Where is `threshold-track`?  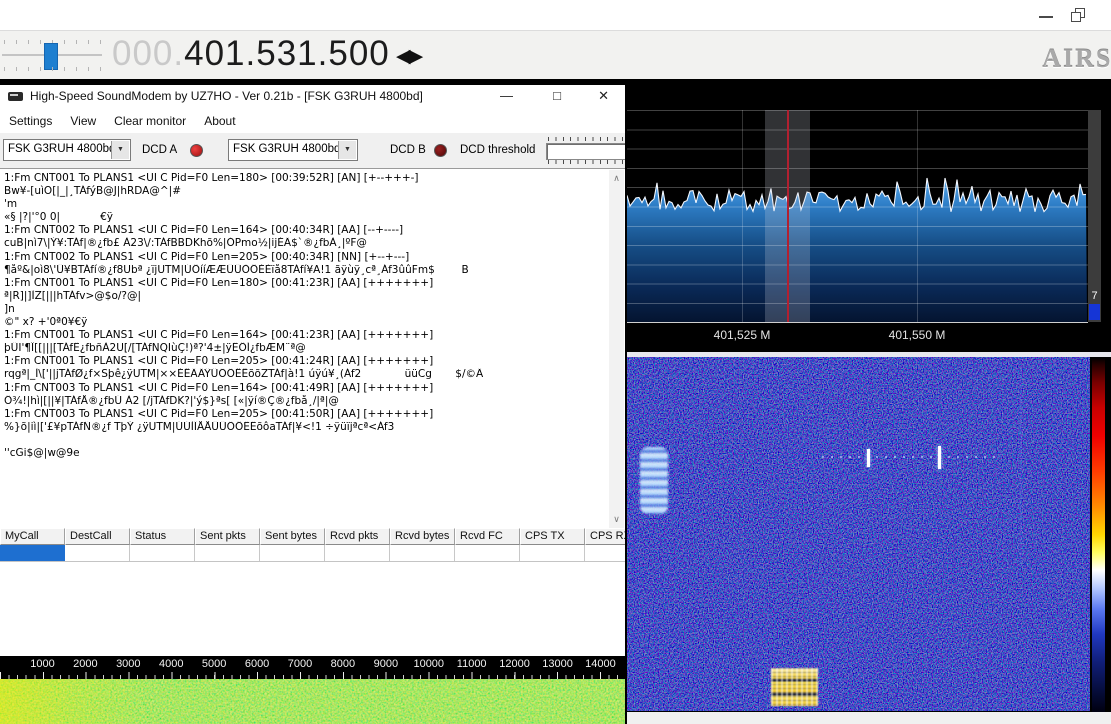
threshold-track is located at coordinates (585, 151).